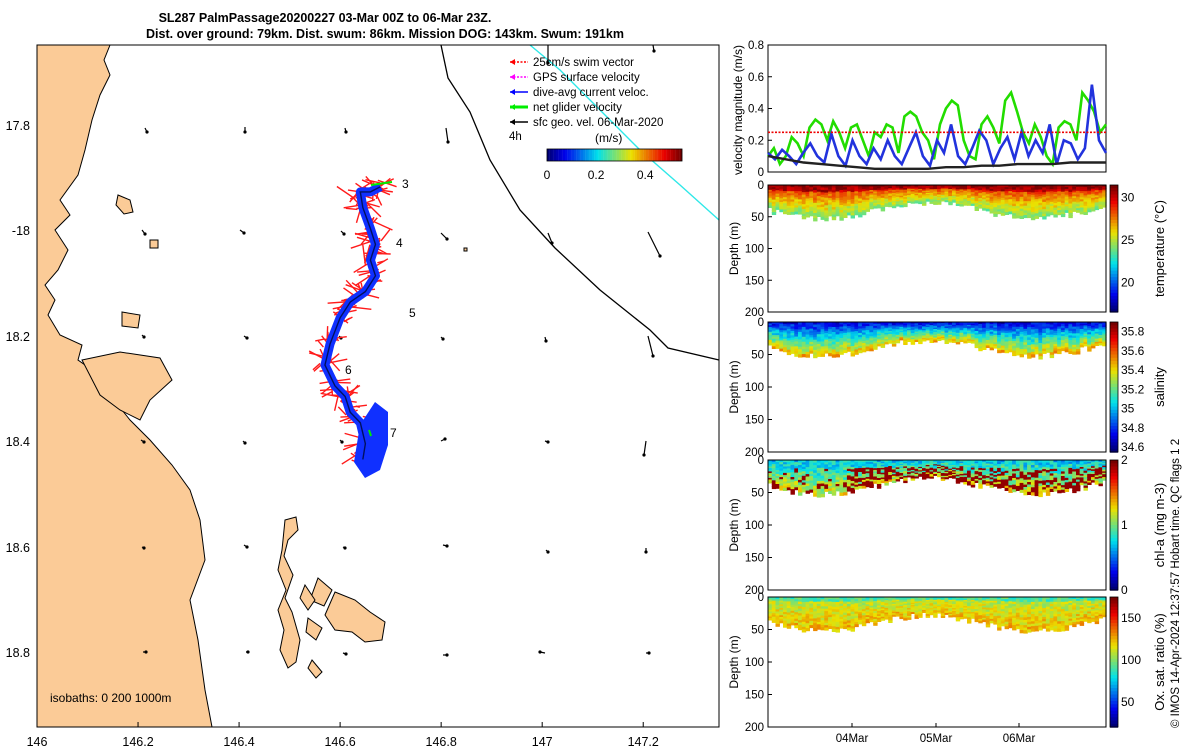  I want to click on map-colorbar-cell, so click(595, 155).